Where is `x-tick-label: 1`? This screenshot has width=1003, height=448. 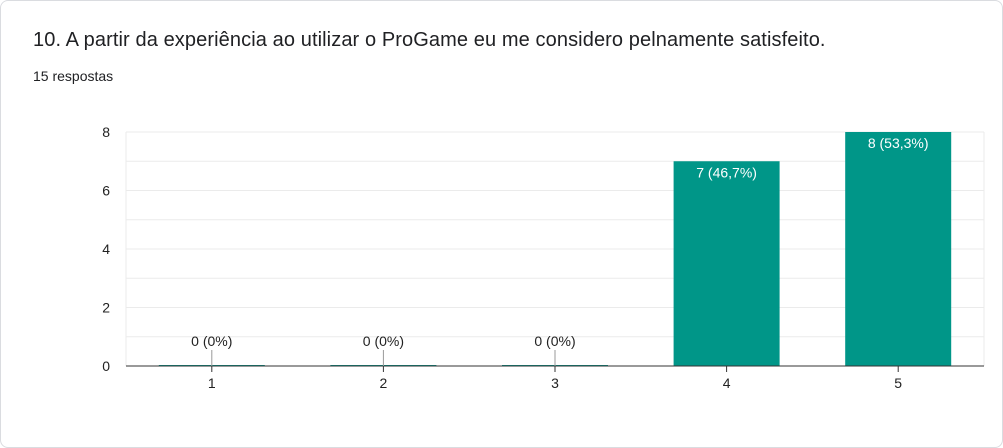 x-tick-label: 1 is located at coordinates (212, 383).